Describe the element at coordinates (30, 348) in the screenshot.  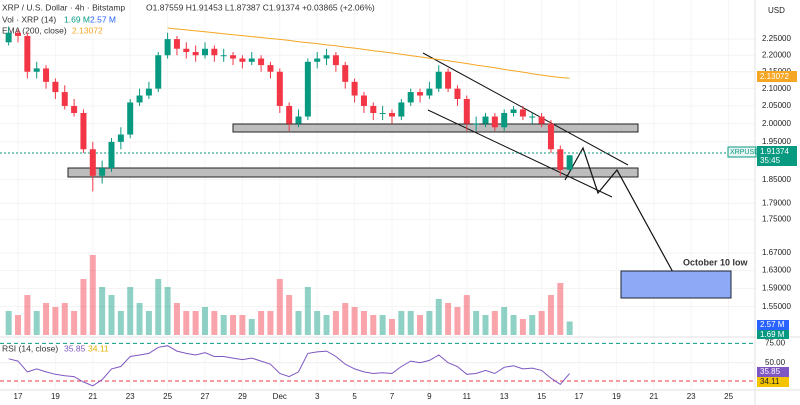
I see `rsi-label: RSI (14, close)` at that location.